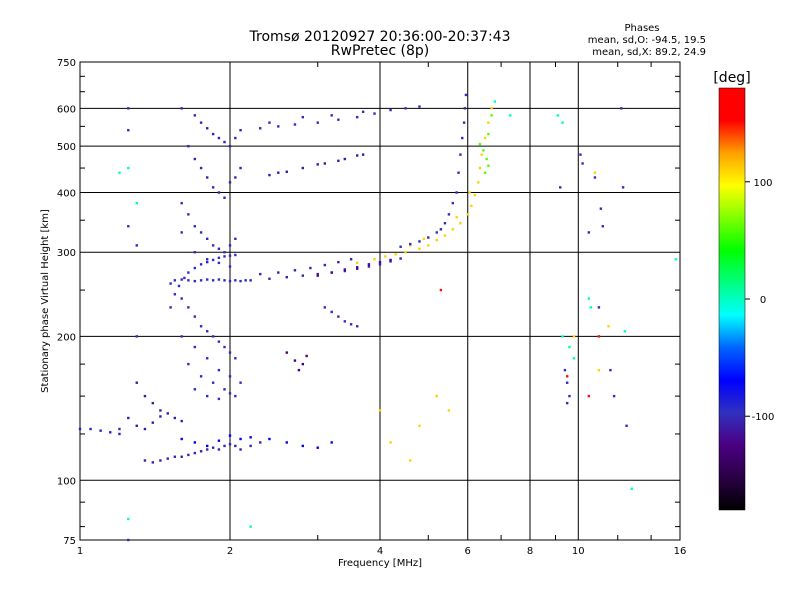 This screenshot has height=600, width=800. Describe the element at coordinates (66, 302) in the screenshot. I see `y-tick-labels: 75 100 200 300 400 500 600 750` at that location.